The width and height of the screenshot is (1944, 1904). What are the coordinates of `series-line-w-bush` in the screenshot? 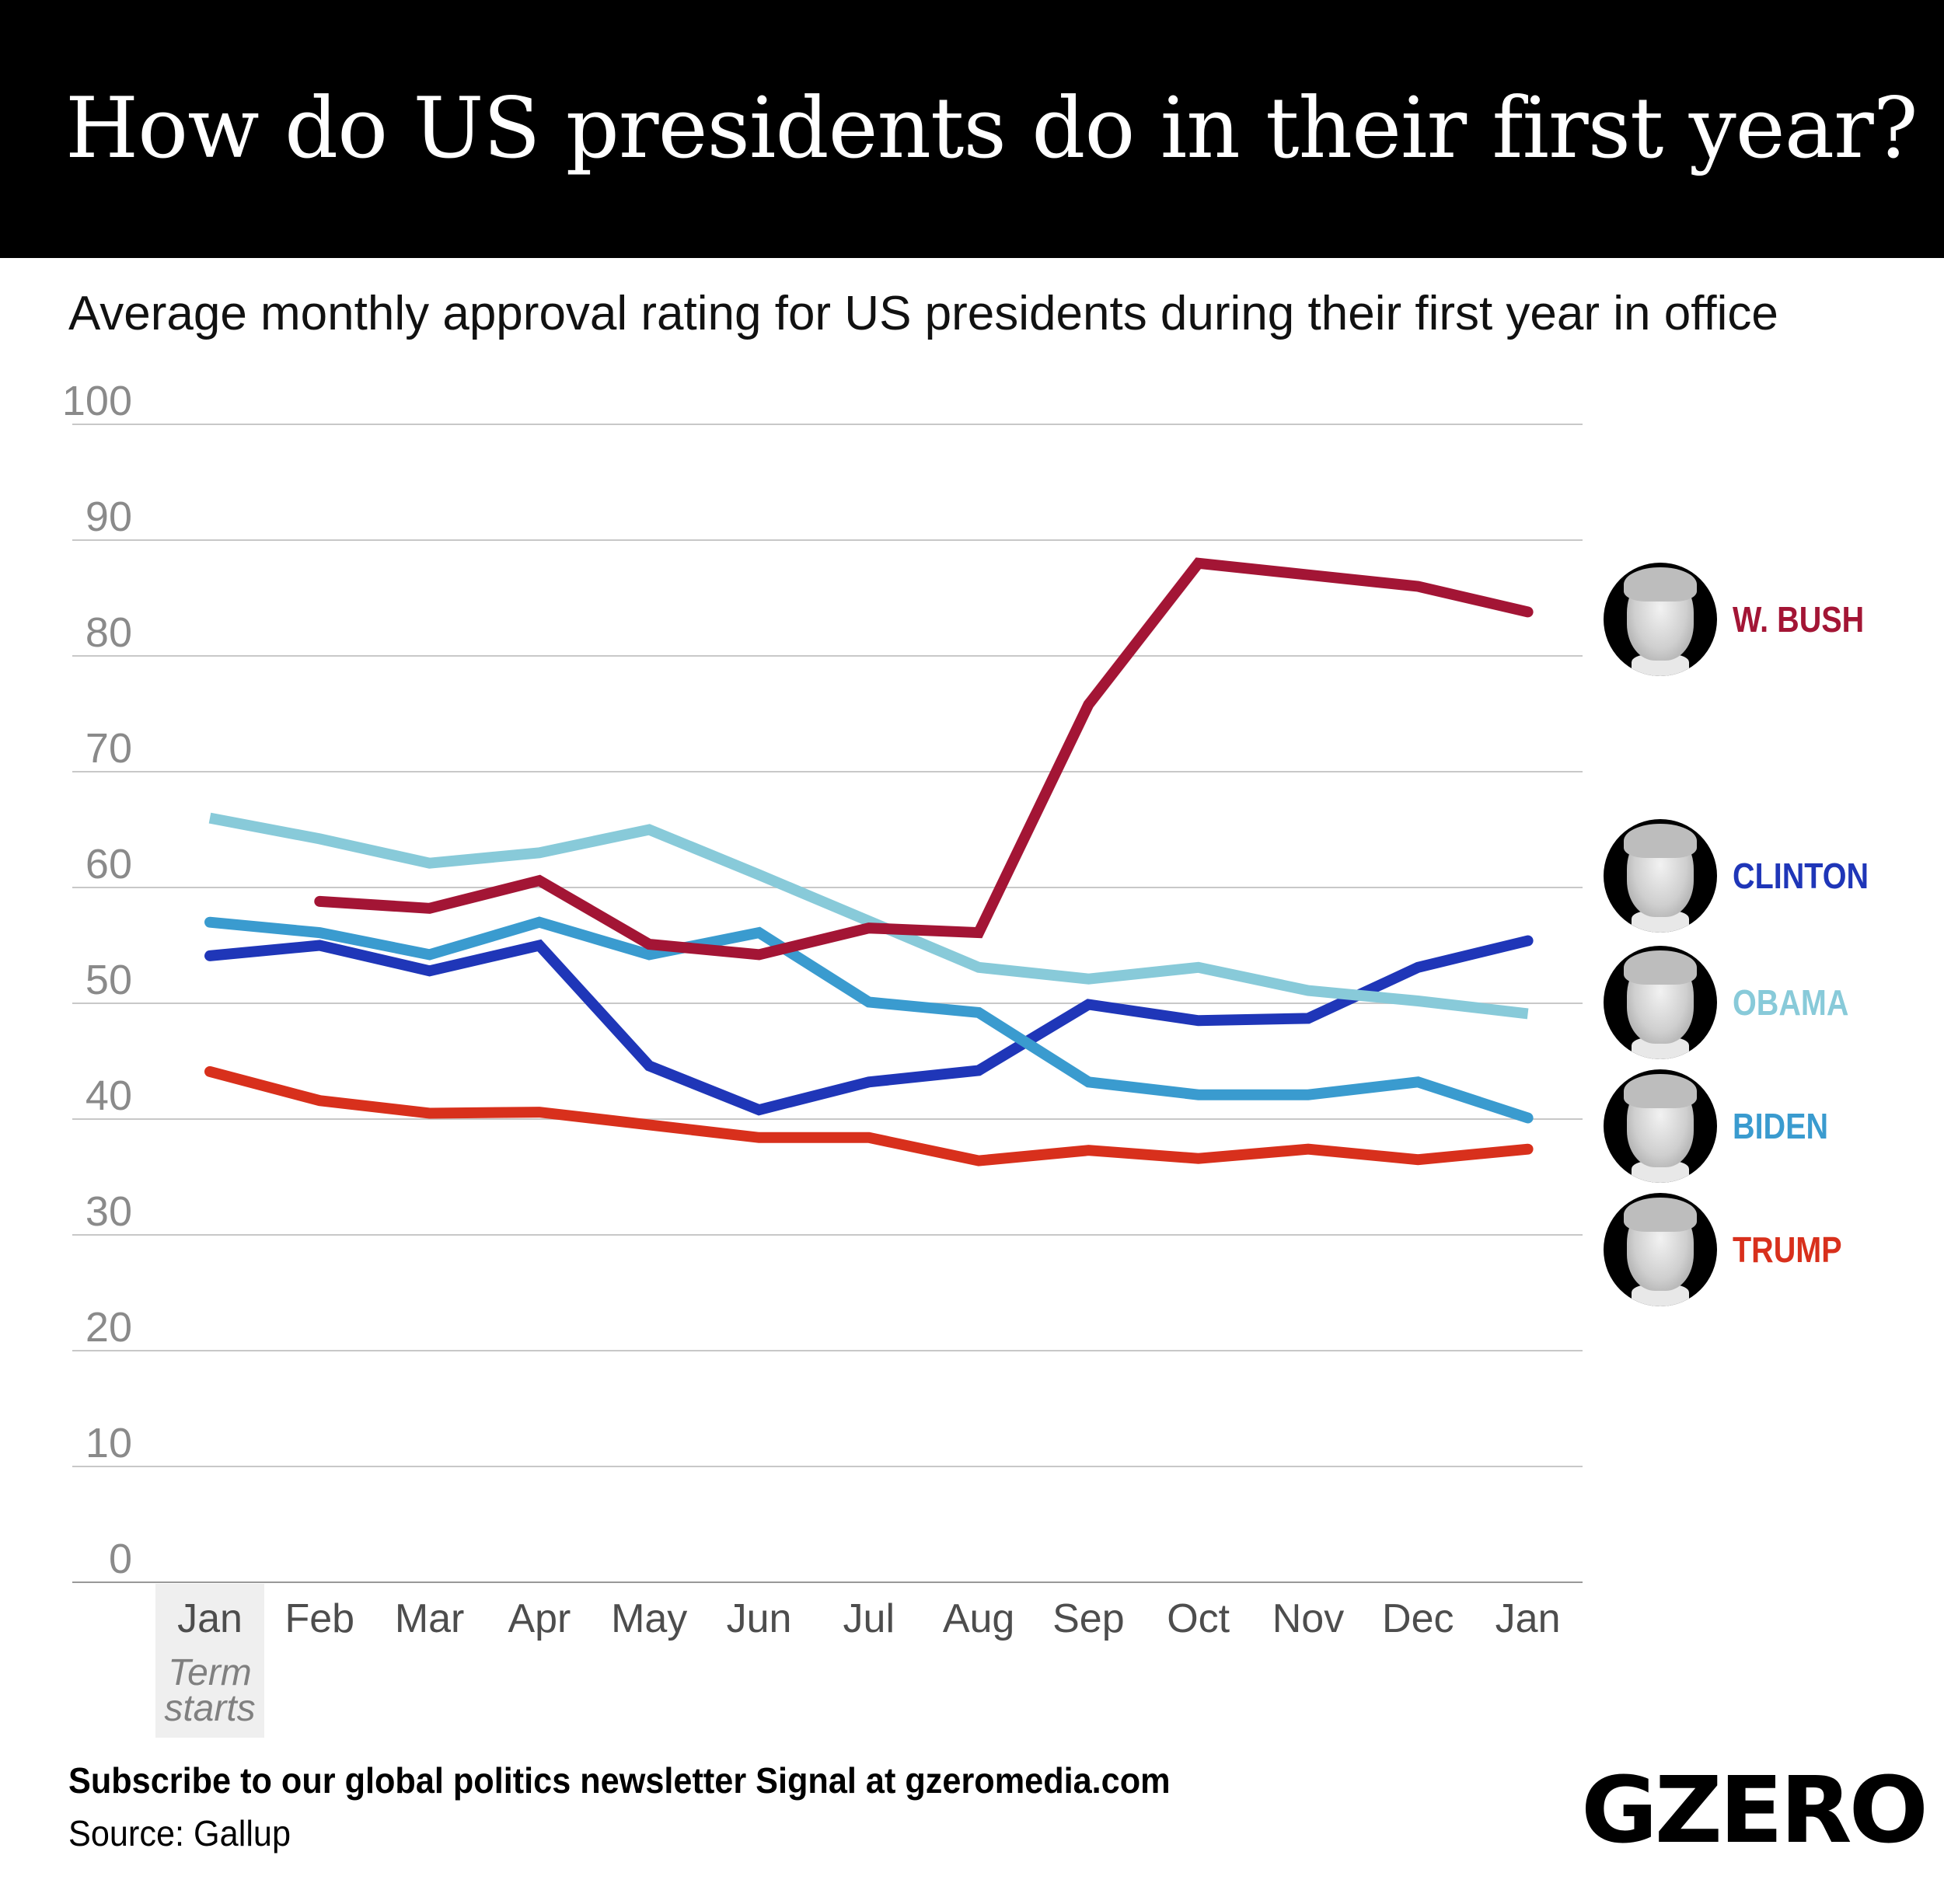 It's located at (924, 759).